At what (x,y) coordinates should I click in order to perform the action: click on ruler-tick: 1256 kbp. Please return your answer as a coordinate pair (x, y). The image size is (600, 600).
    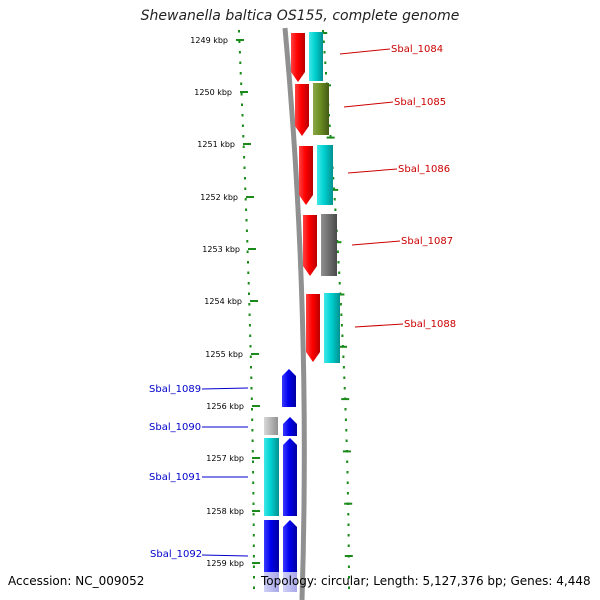
    Looking at the image, I should click on (233, 406).